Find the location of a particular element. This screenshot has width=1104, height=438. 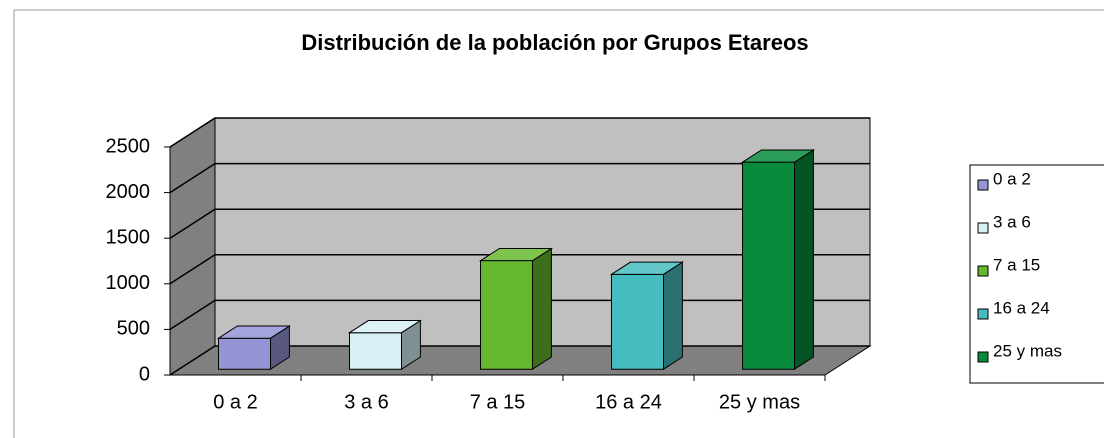

legend-label: 7 a 15 is located at coordinates (1016, 264).